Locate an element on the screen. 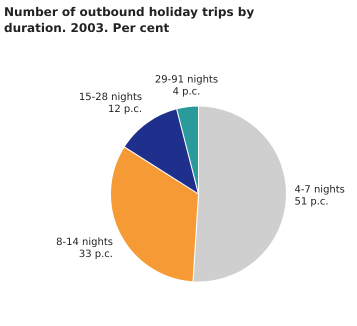 This screenshot has height=326, width=357. slice-label: 8-14 nights is located at coordinates (84, 242).